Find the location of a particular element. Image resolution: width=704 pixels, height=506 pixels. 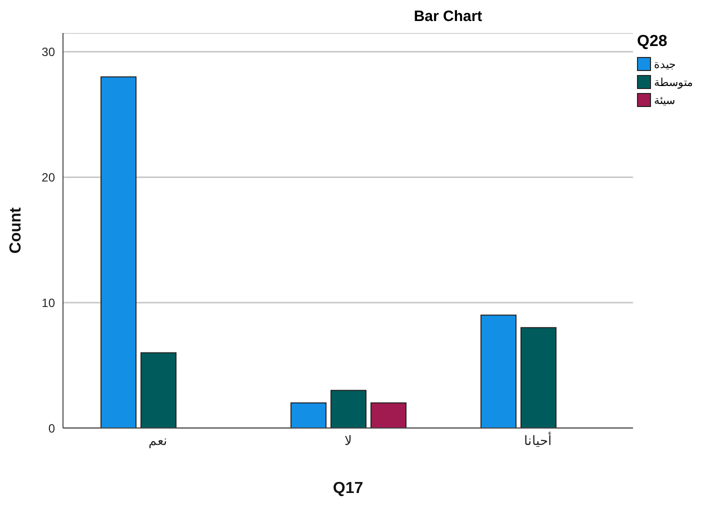

y-tick-label: 30 is located at coordinates (49, 52).